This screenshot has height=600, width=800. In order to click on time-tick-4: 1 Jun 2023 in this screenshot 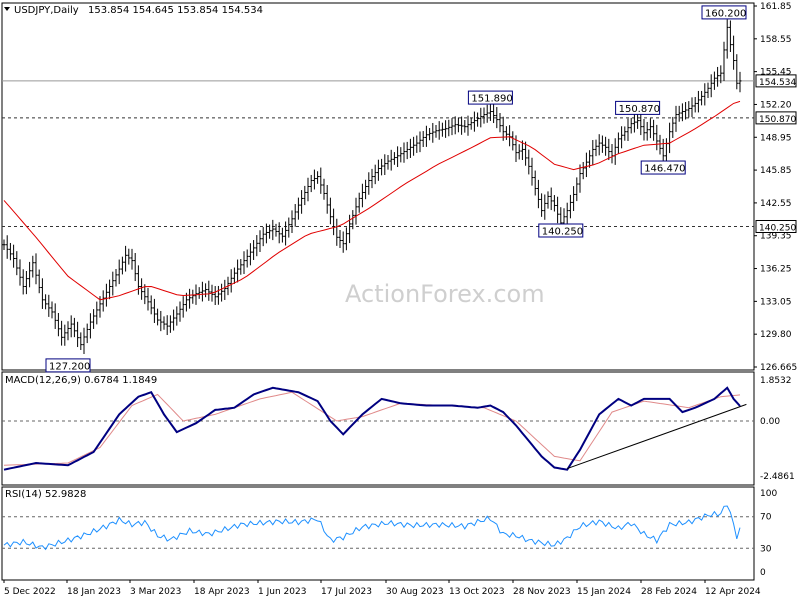, I will do `click(282, 592)`.